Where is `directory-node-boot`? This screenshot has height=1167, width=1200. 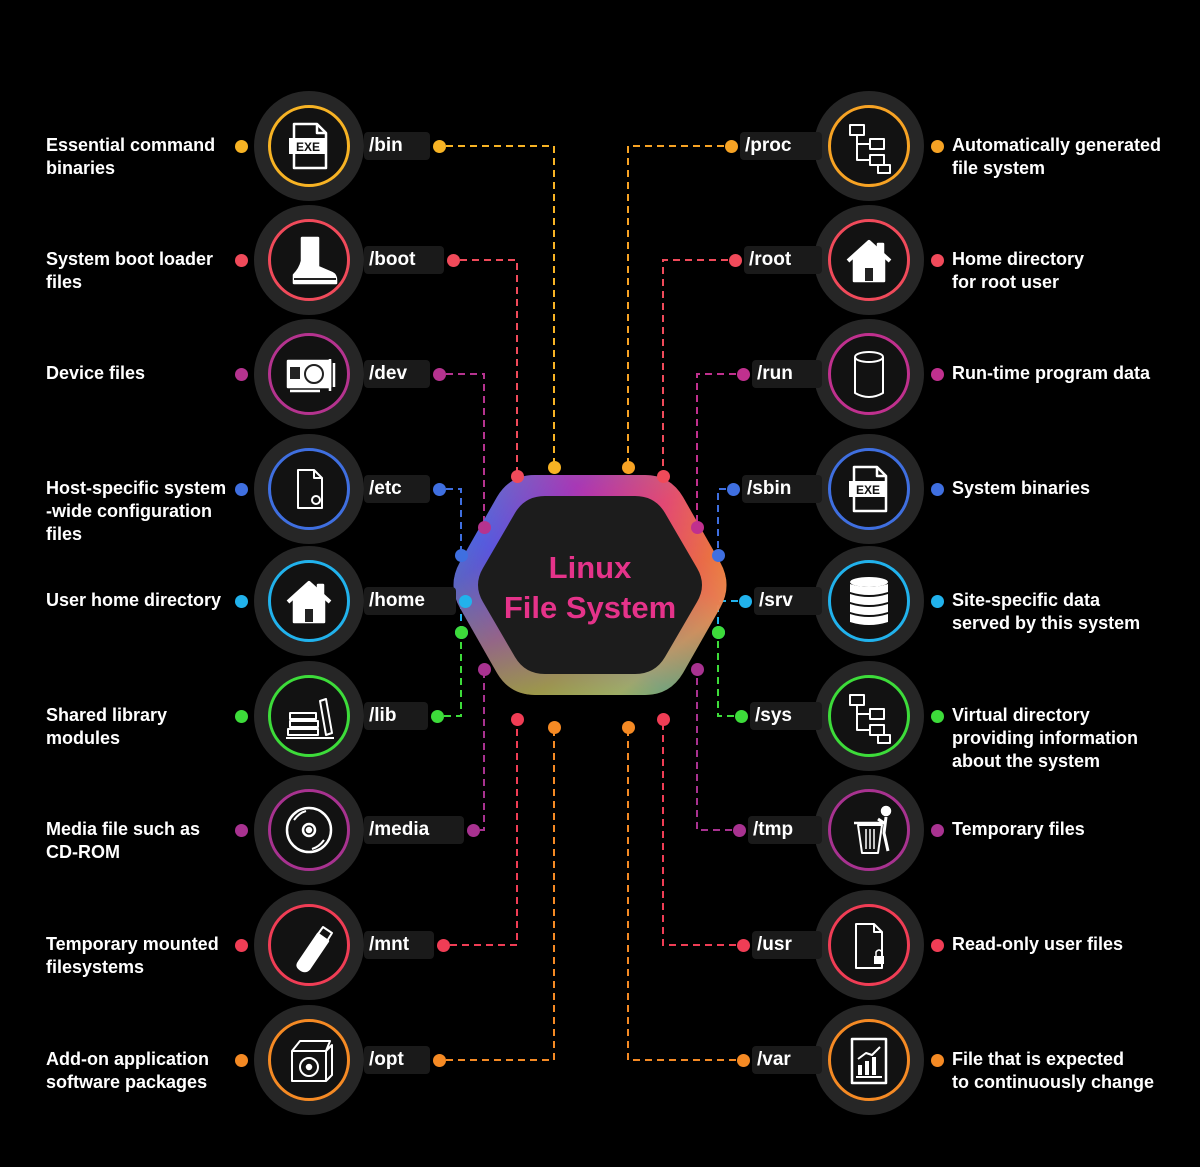 directory-node-boot is located at coordinates (309, 260).